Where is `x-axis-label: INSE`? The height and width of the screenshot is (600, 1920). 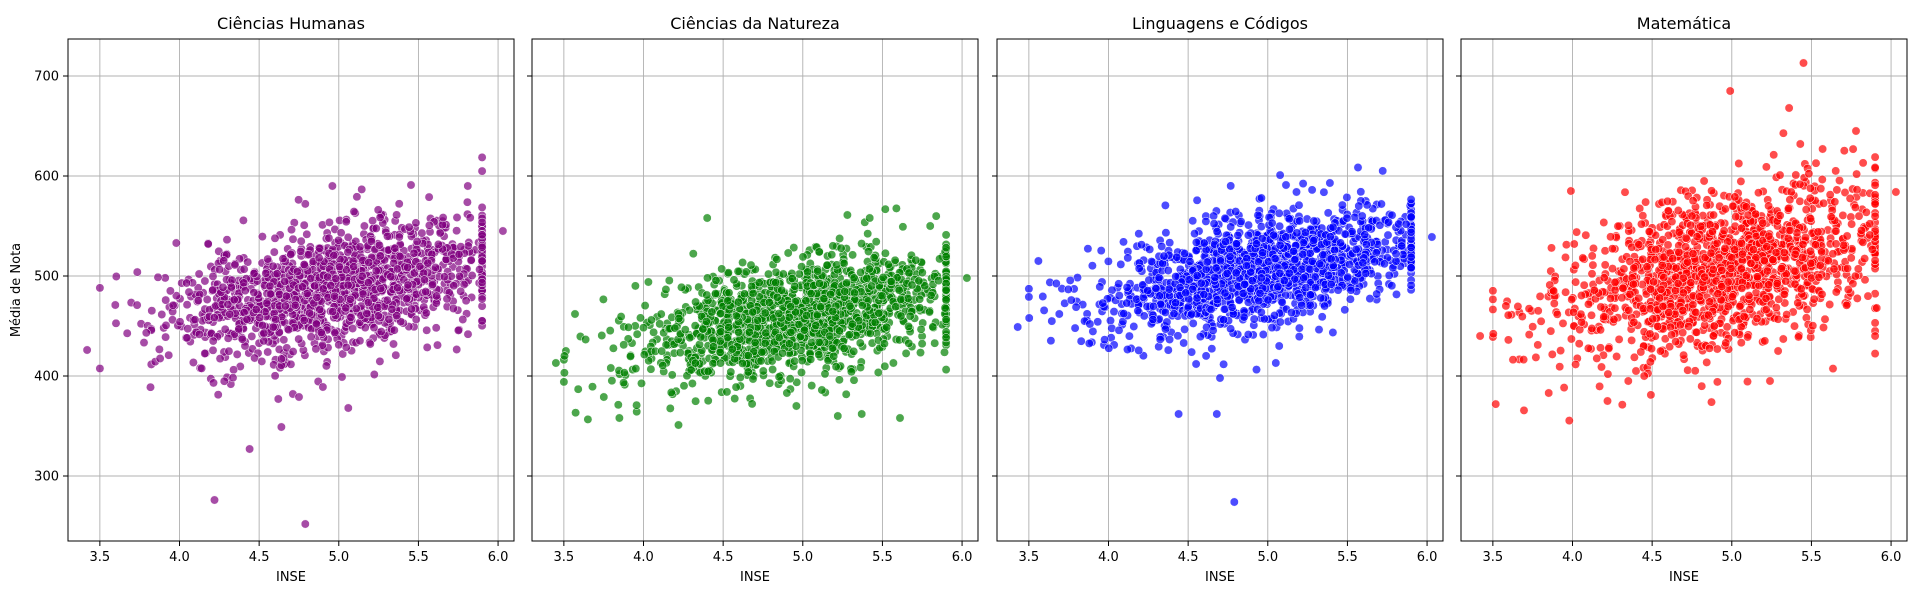 x-axis-label: INSE is located at coordinates (755, 577).